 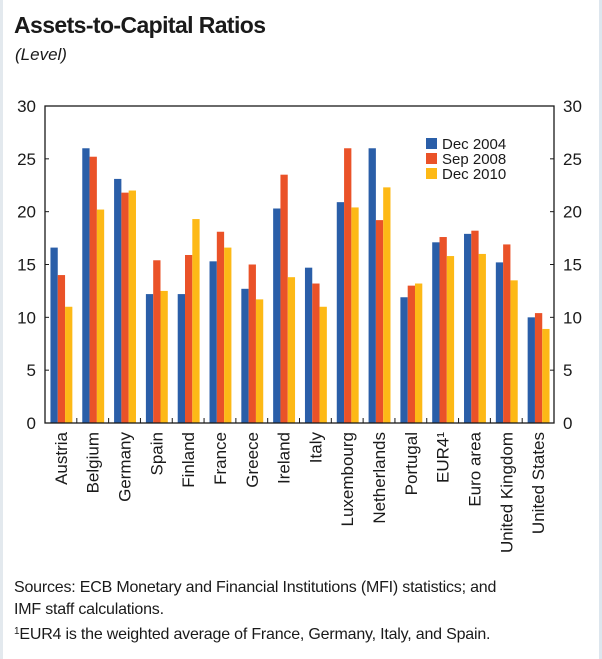 What do you see at coordinates (125, 467) in the screenshot?
I see `x-category-label: Germany` at bounding box center [125, 467].